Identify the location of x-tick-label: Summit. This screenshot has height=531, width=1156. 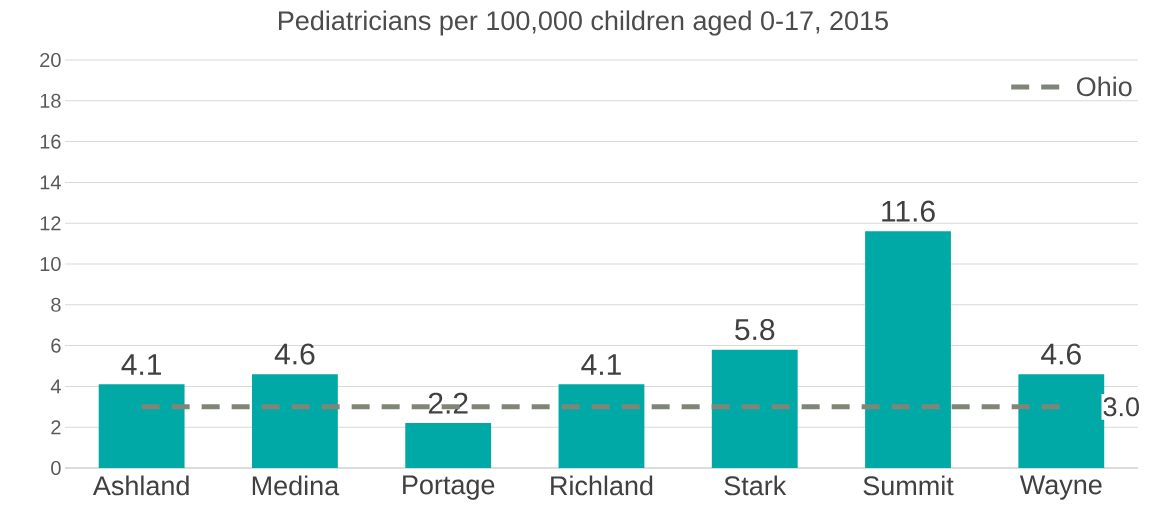
(908, 485).